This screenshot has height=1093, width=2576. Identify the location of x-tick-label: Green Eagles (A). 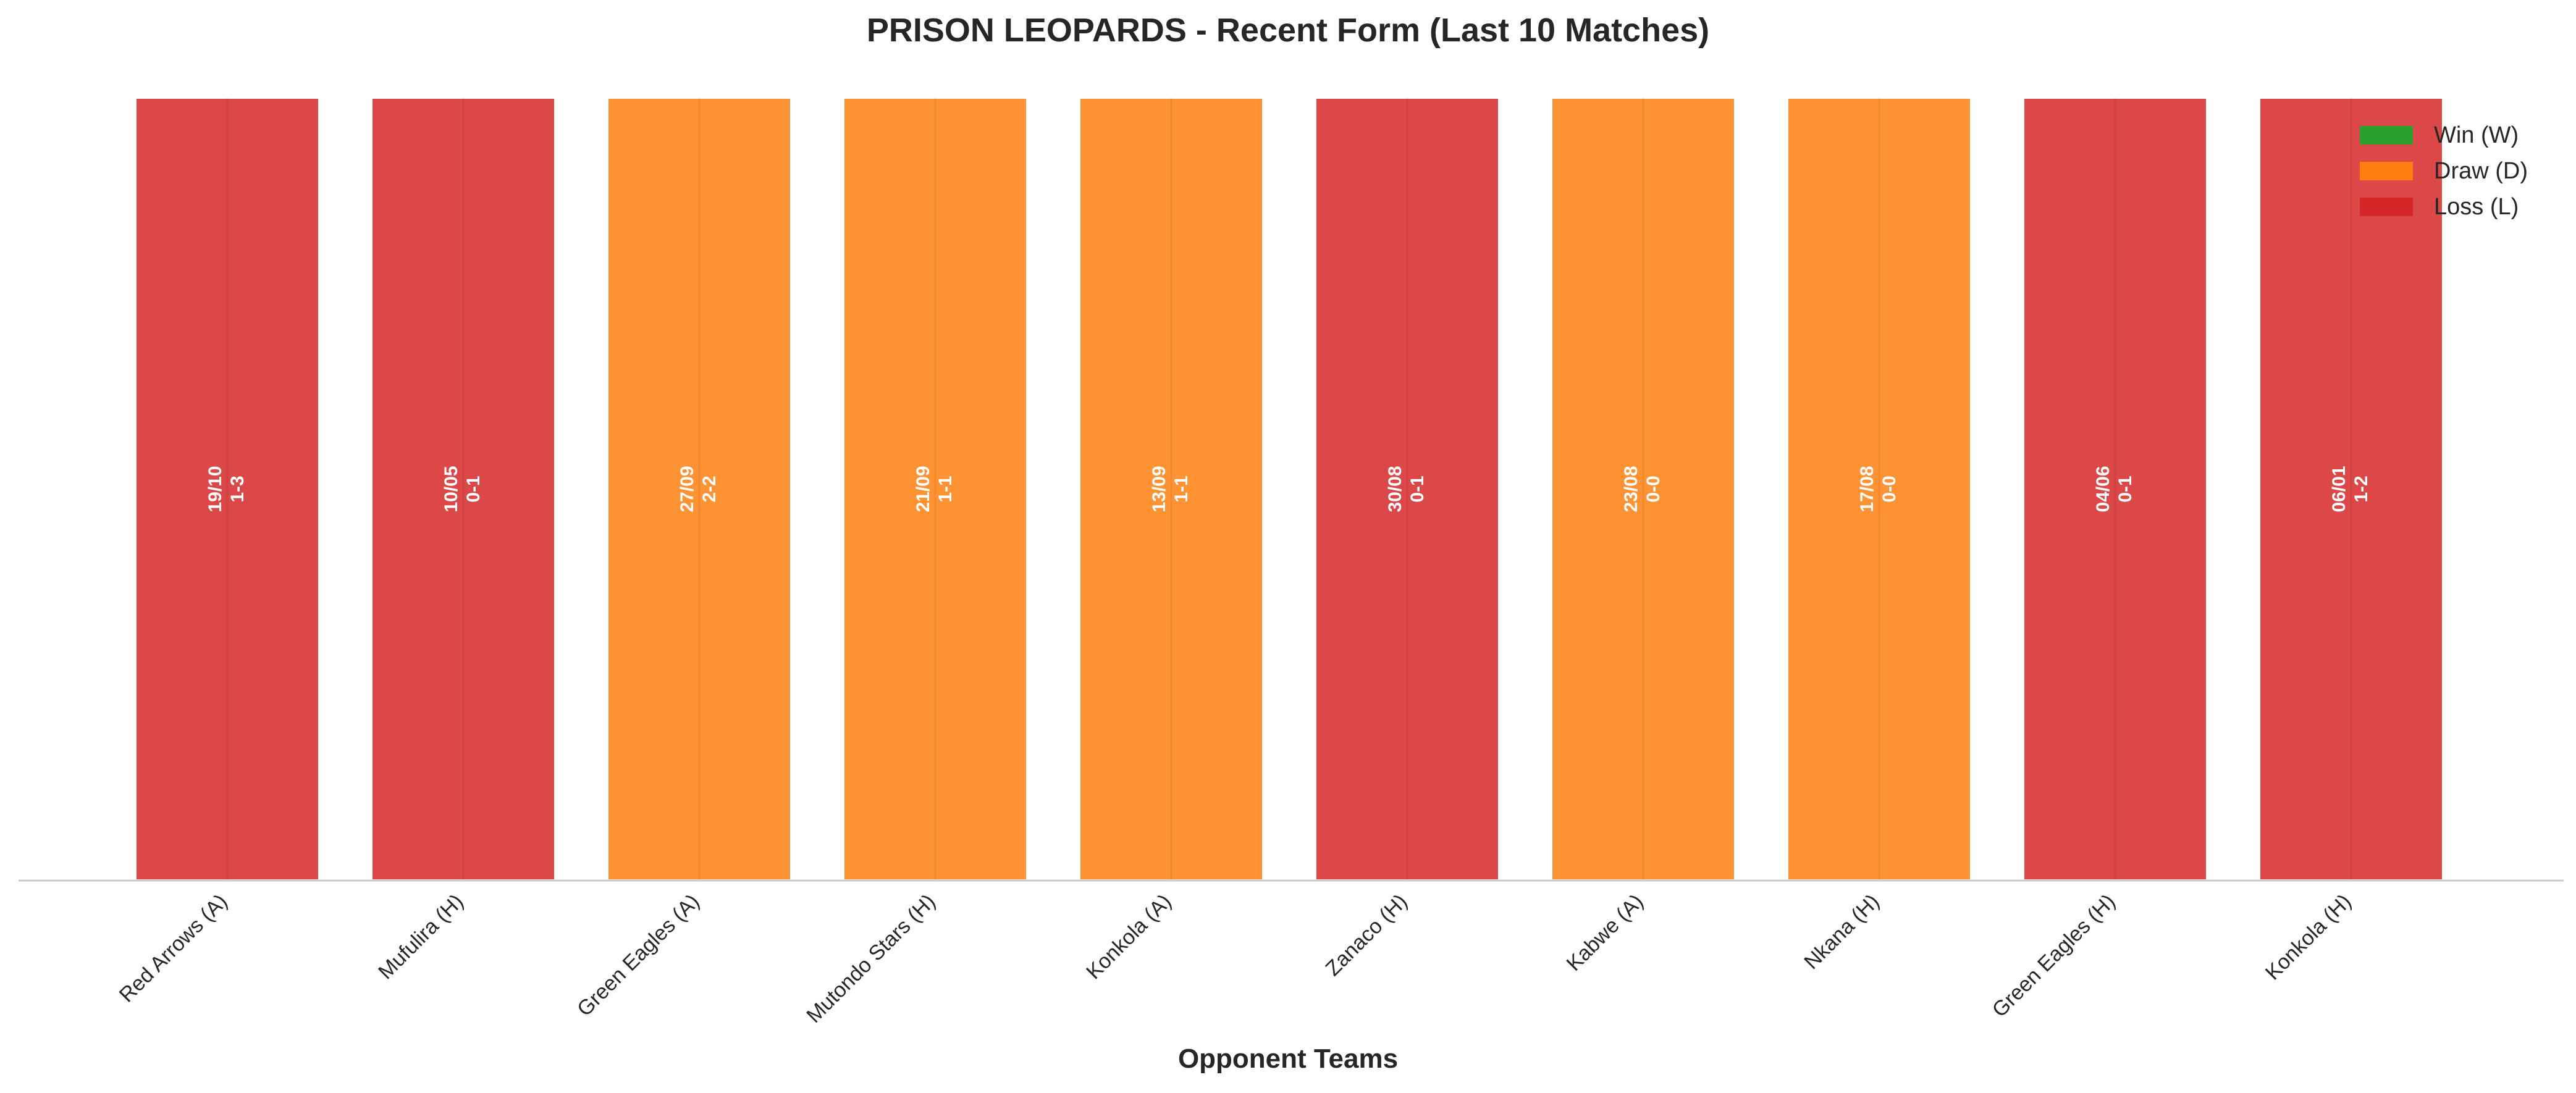
(638, 955).